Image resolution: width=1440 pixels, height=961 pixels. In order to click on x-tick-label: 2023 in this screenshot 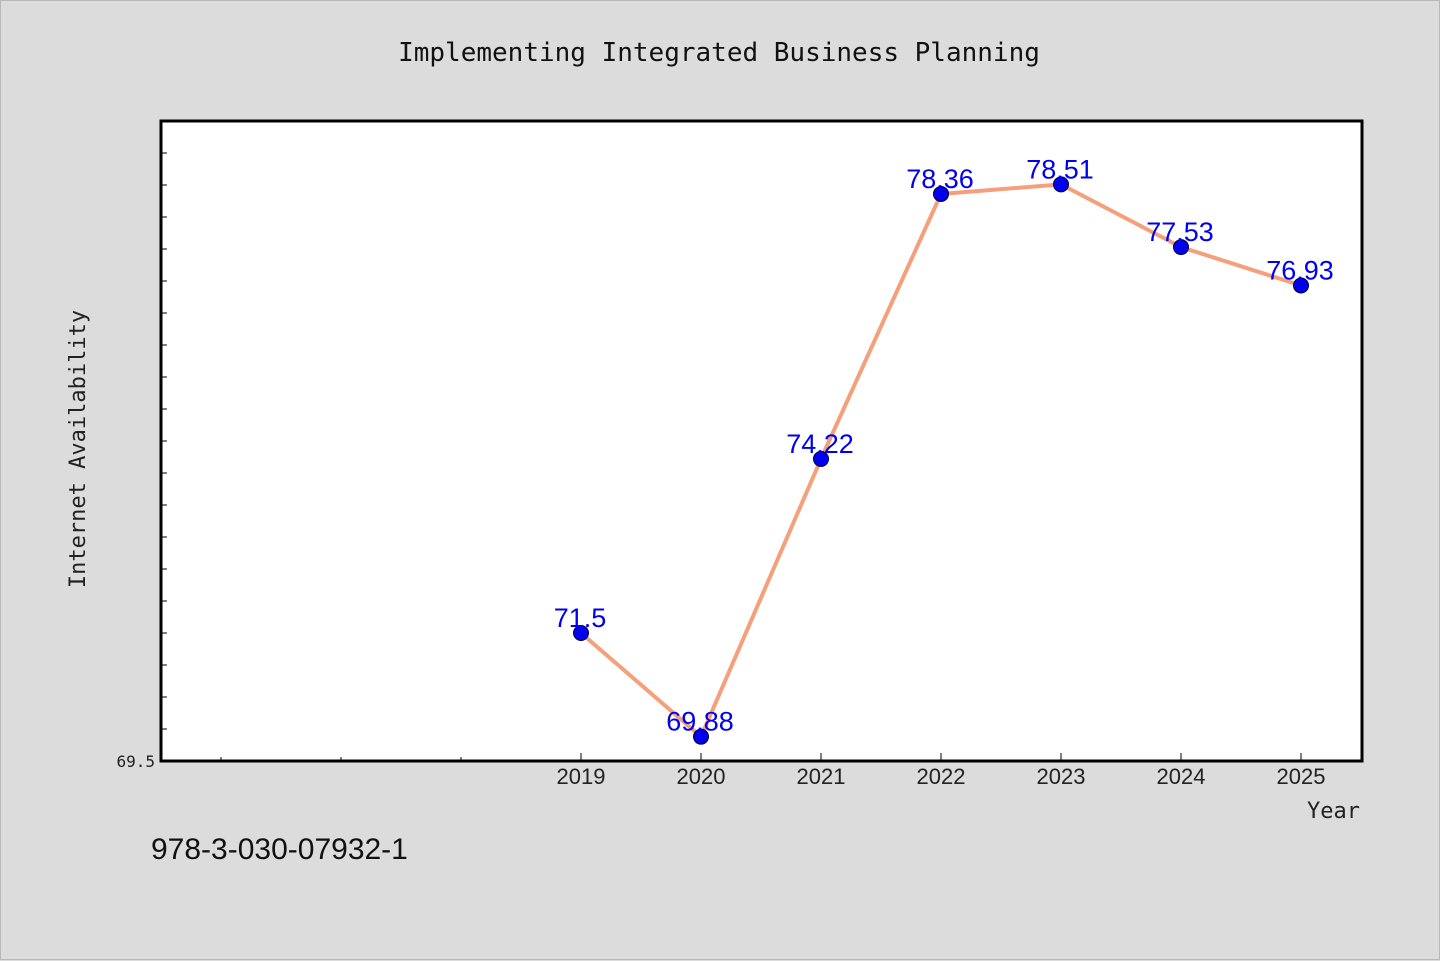, I will do `click(1061, 776)`.